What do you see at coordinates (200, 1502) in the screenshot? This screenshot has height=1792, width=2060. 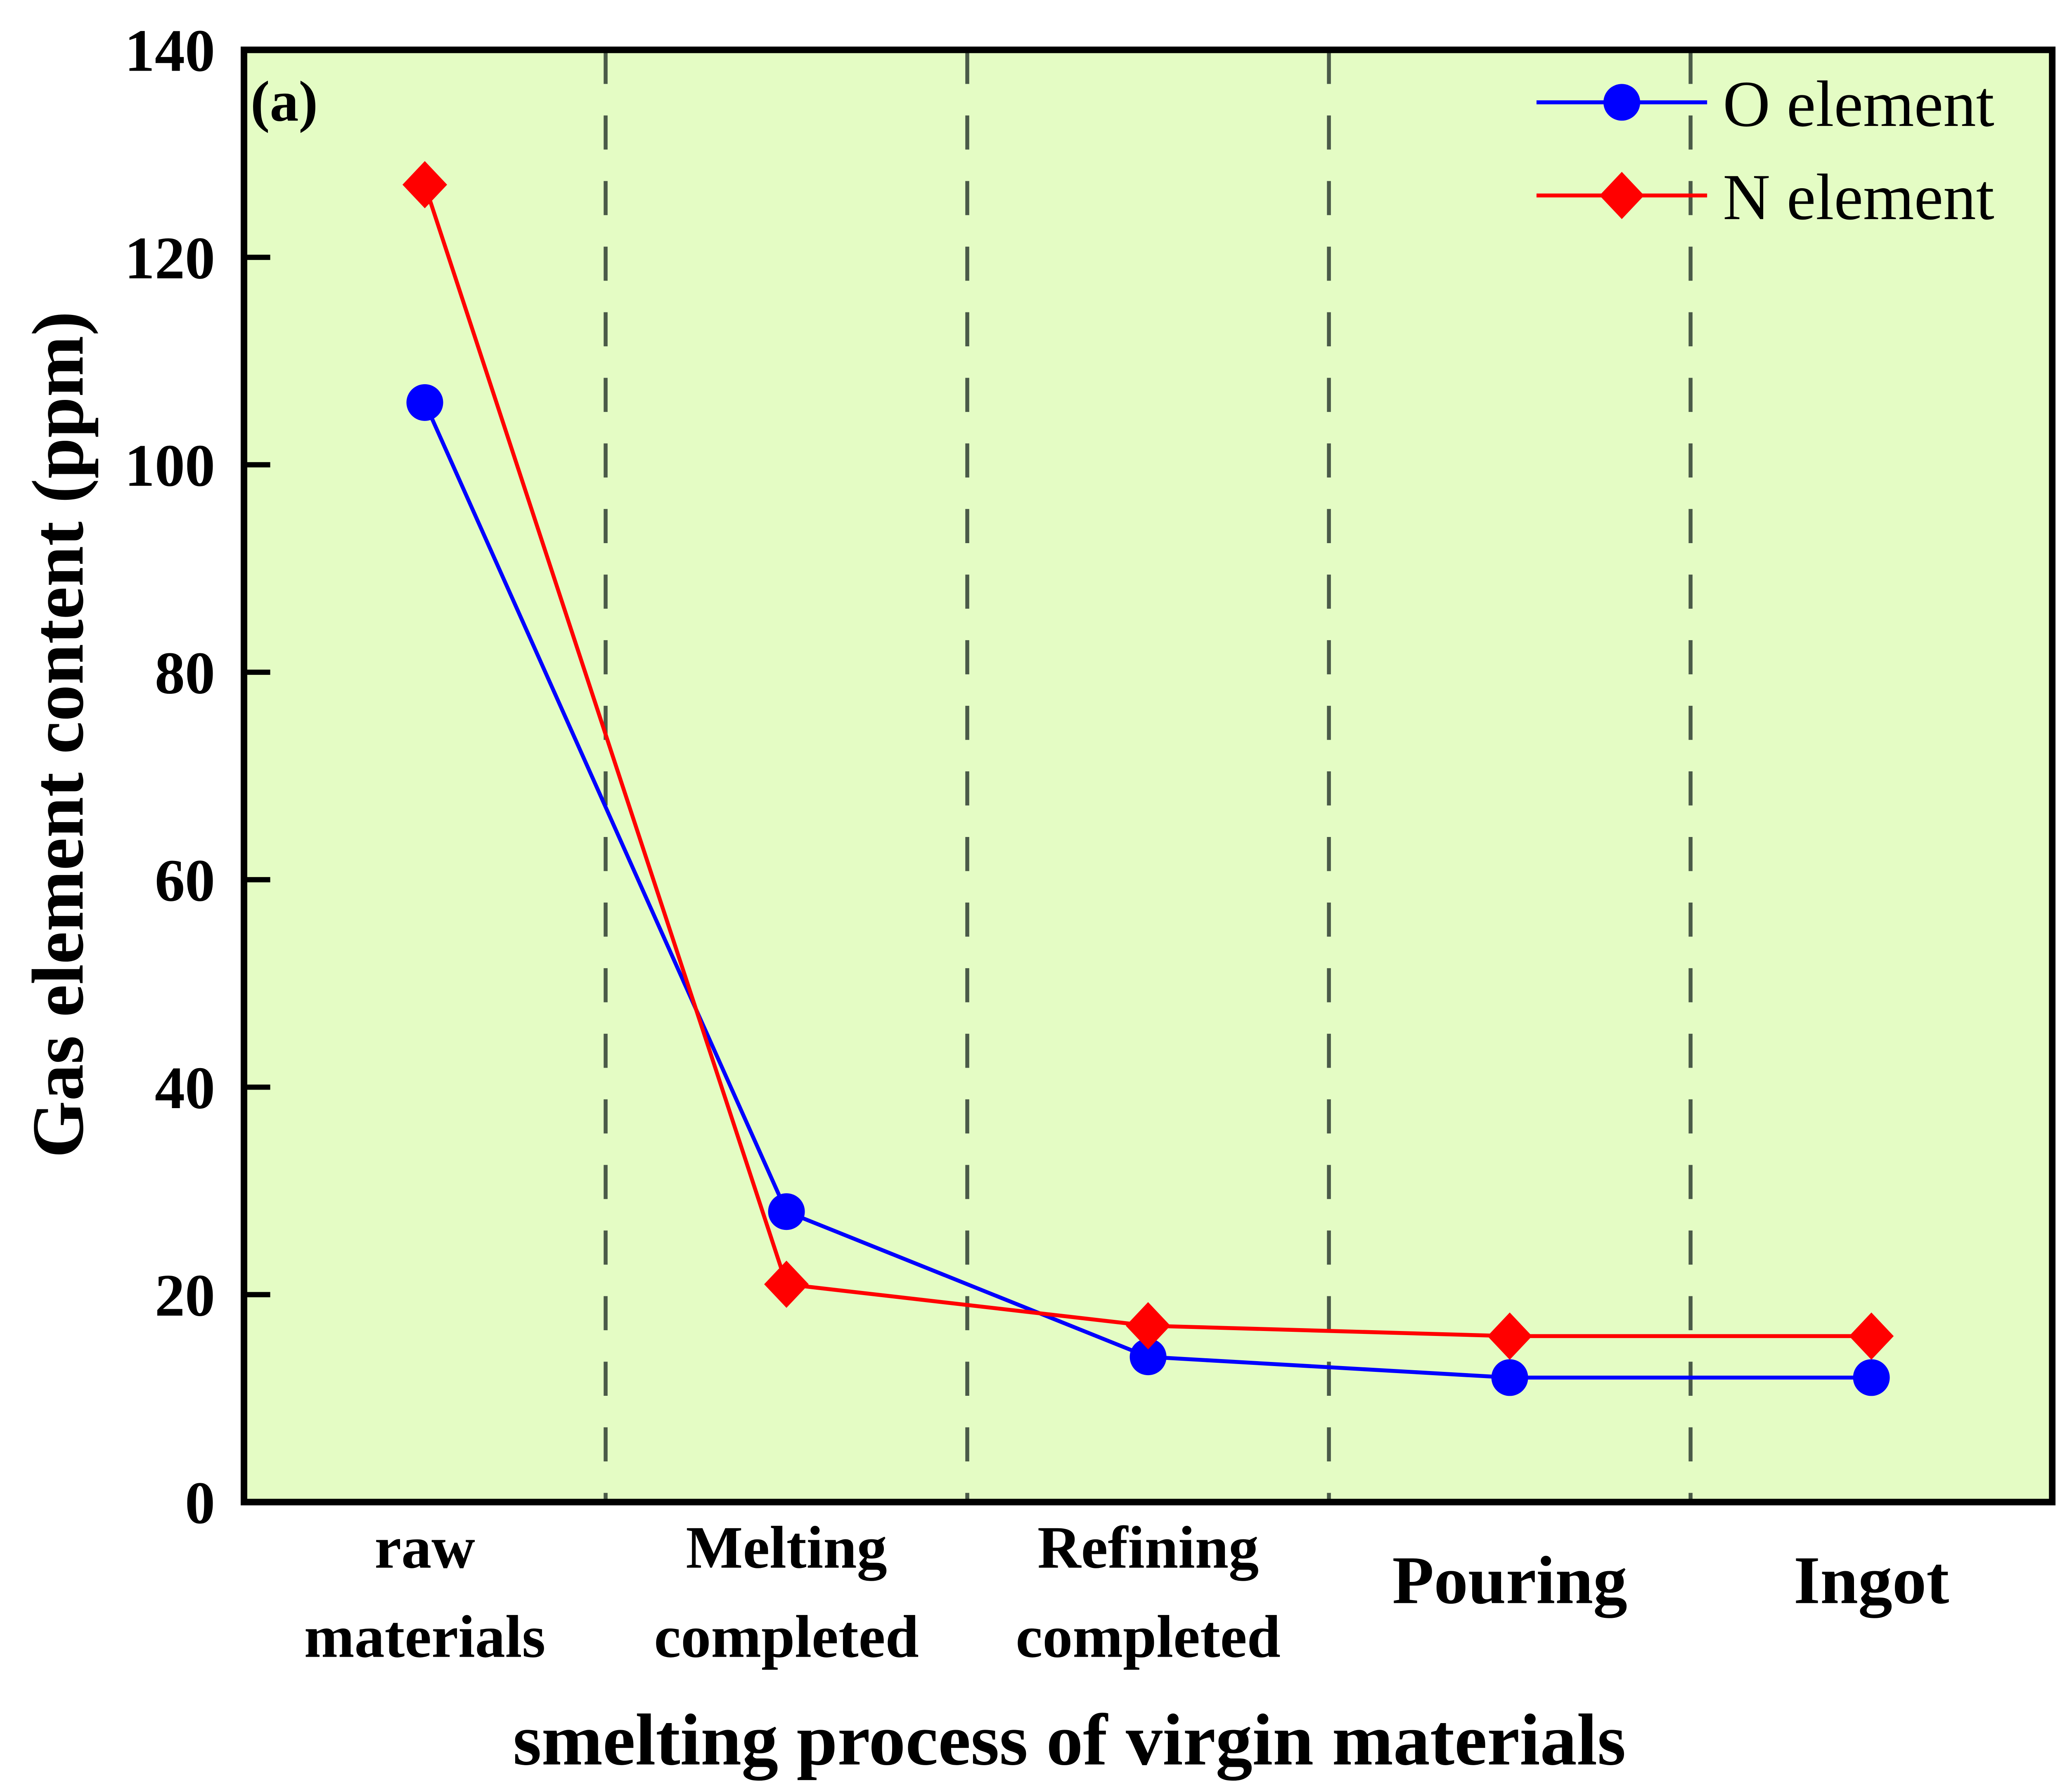 I see `y-tick-label: 0` at bounding box center [200, 1502].